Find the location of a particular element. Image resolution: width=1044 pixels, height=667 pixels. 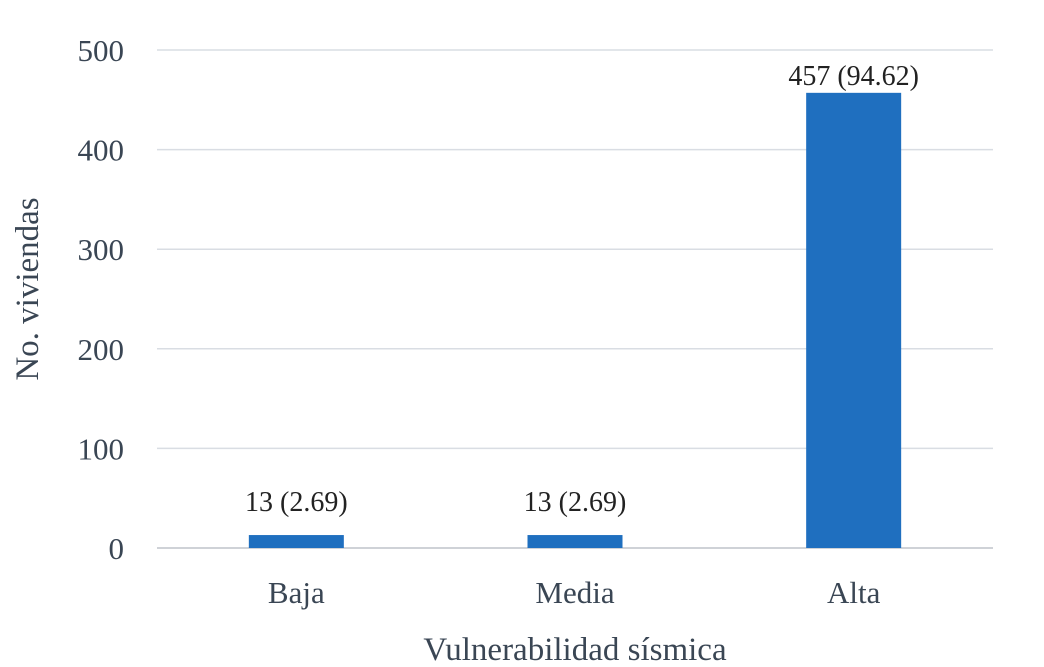

y-tick-label: 500 is located at coordinates (101, 50).